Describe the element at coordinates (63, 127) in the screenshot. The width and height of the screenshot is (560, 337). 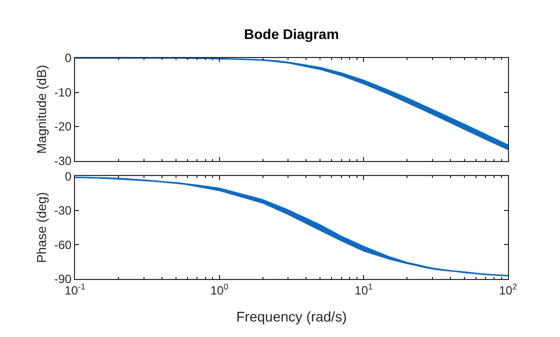
I see `y-tick-label: -20` at that location.